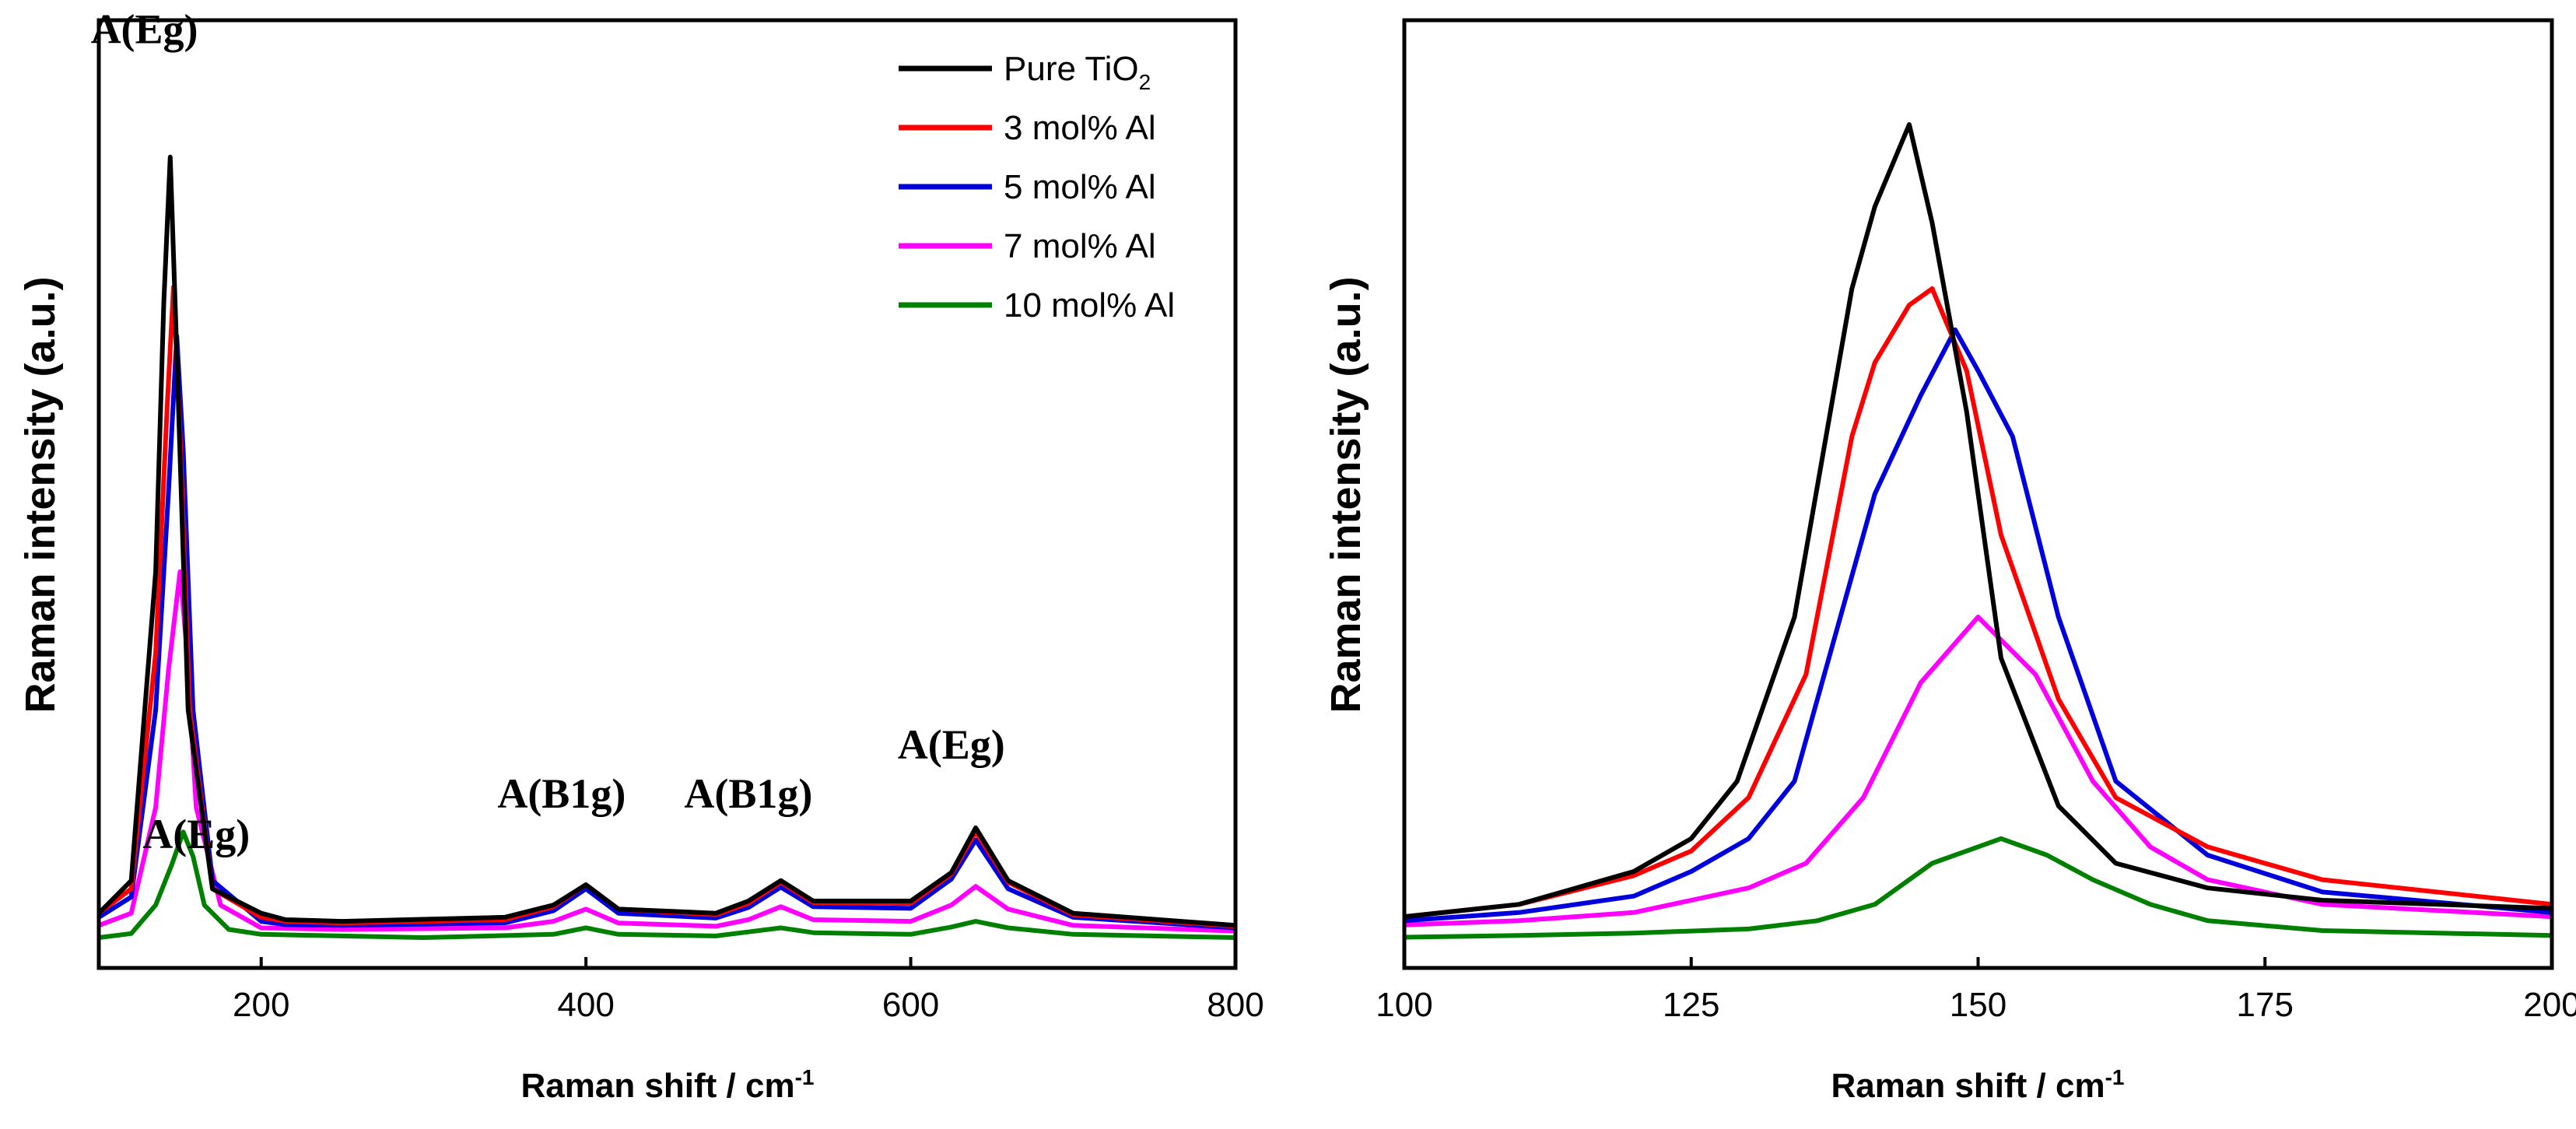 This screenshot has width=2576, height=1129. I want to click on legend-label-0: Pure TiO2, so click(1077, 72).